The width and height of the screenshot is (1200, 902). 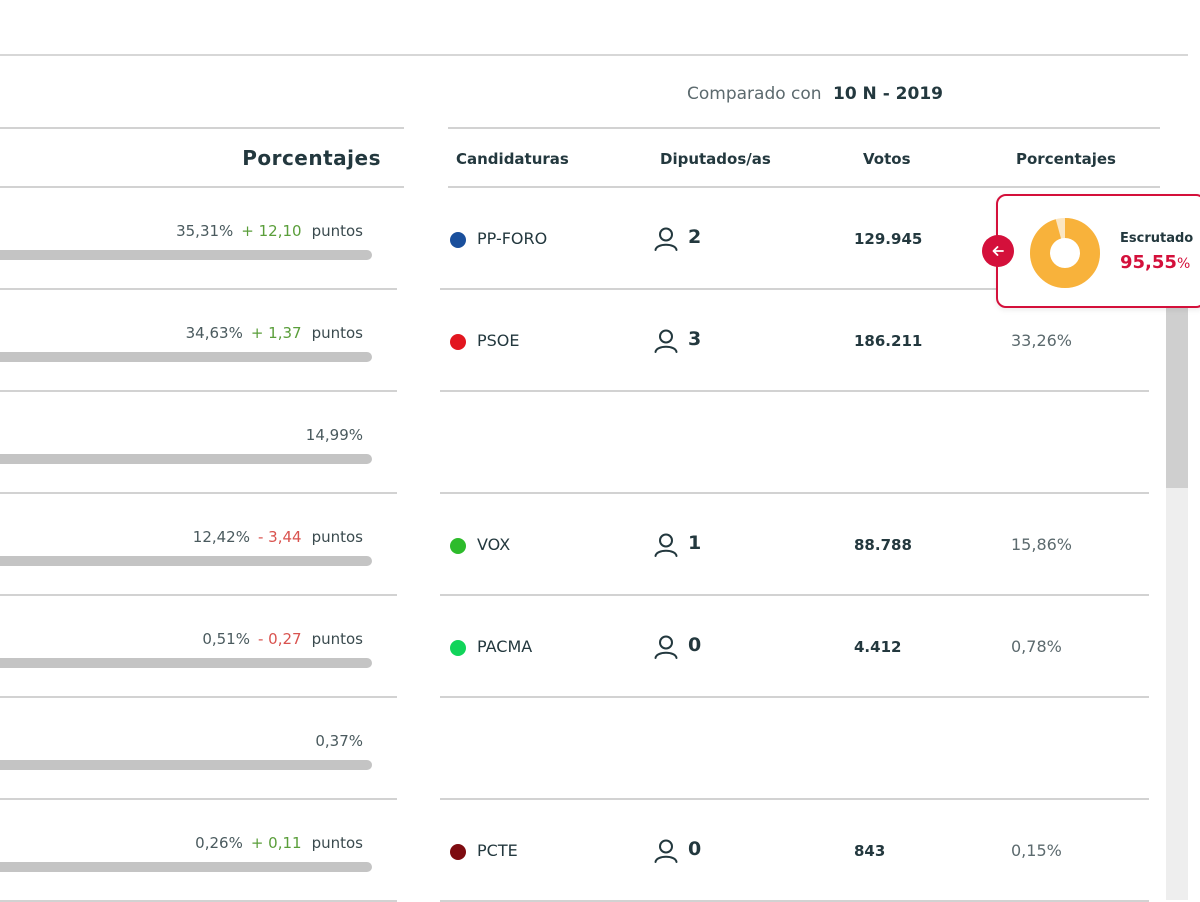 I want to click on right-header-bottom-line, so click(x=804, y=187).